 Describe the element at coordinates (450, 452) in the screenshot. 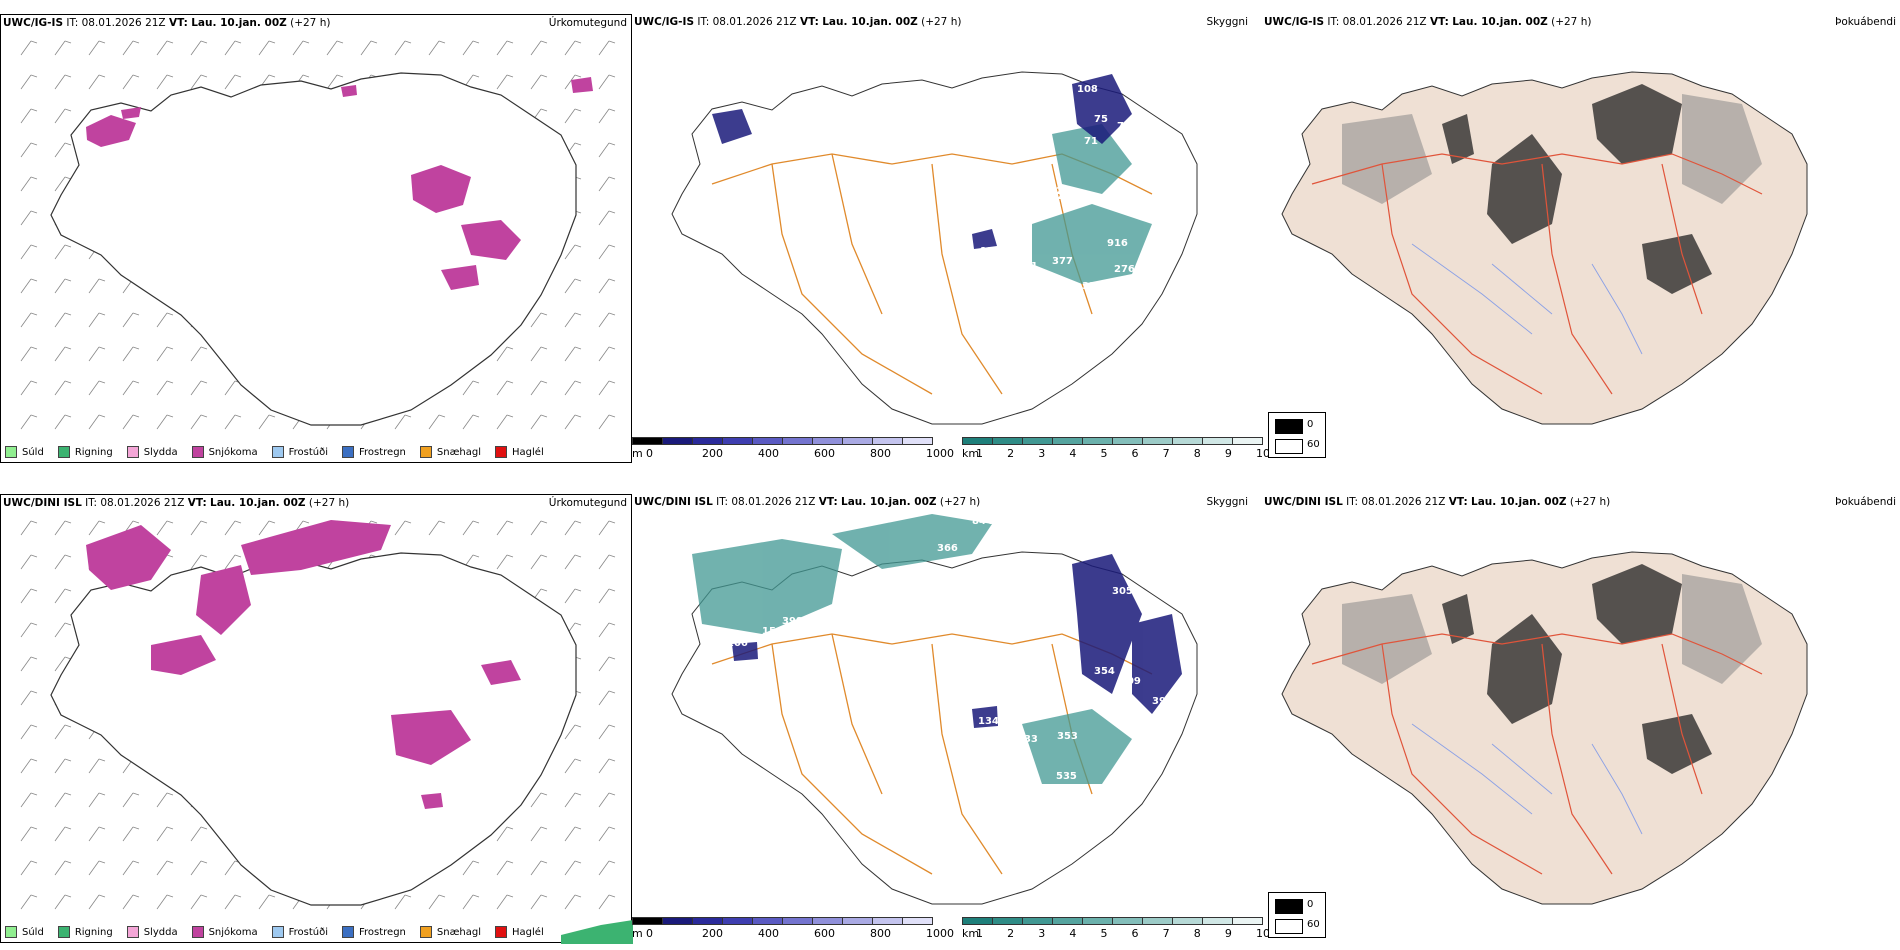

I see `legend-item: Snæhagl` at that location.